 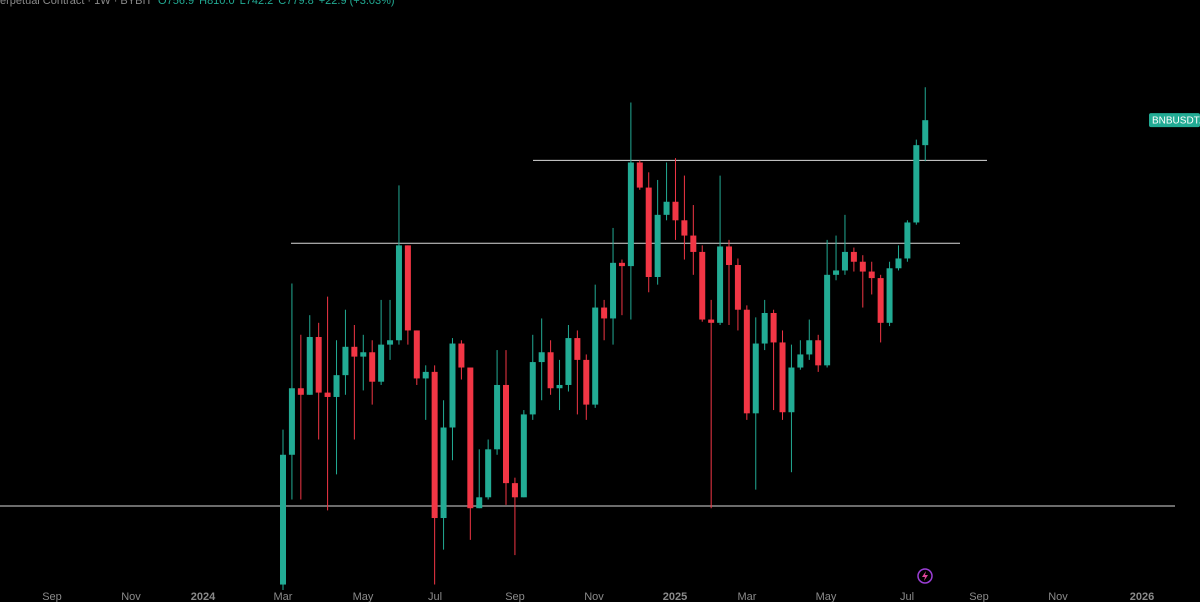 I want to click on price-tag, so click(x=1174, y=120).